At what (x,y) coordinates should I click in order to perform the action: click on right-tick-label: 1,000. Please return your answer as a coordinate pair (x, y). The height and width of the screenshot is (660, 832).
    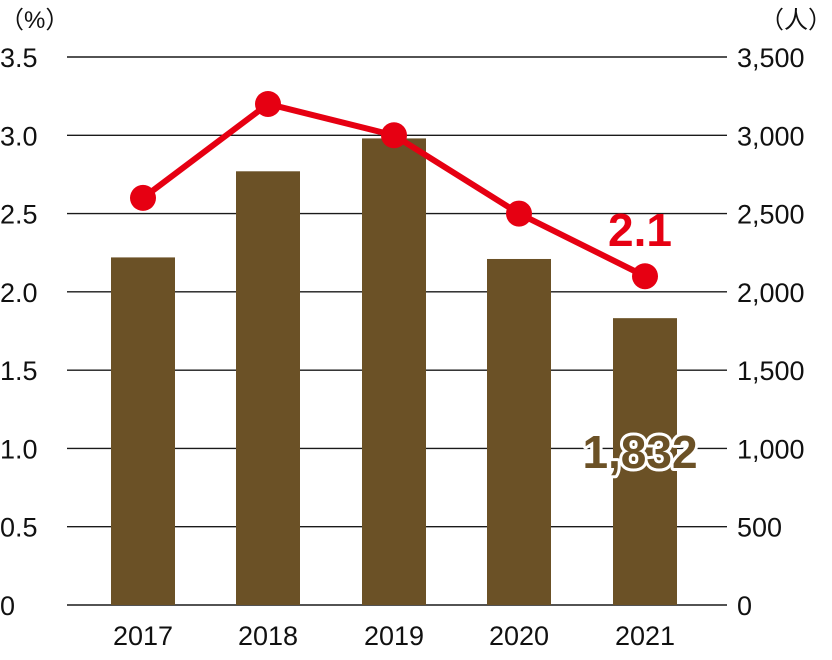
    Looking at the image, I should click on (771, 449).